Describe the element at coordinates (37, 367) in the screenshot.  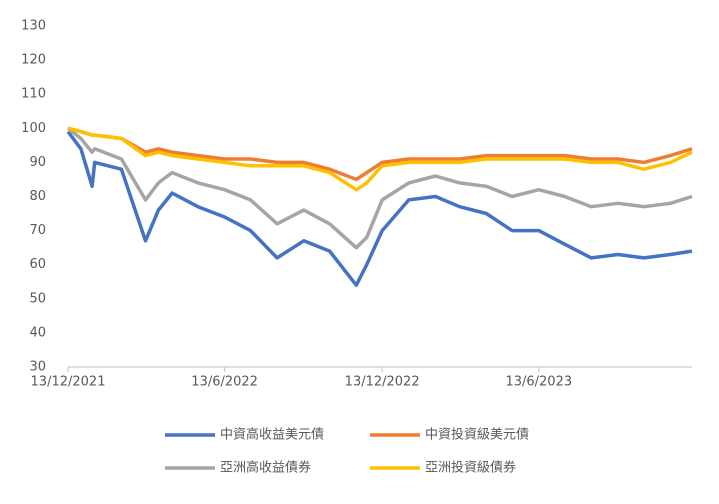
I see `y-tick-label: 30` at that location.